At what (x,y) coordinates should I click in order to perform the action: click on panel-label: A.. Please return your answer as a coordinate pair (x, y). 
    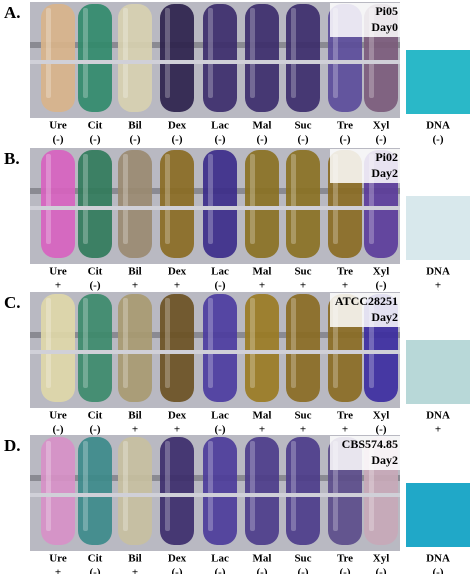
    Looking at the image, I should click on (12, 12).